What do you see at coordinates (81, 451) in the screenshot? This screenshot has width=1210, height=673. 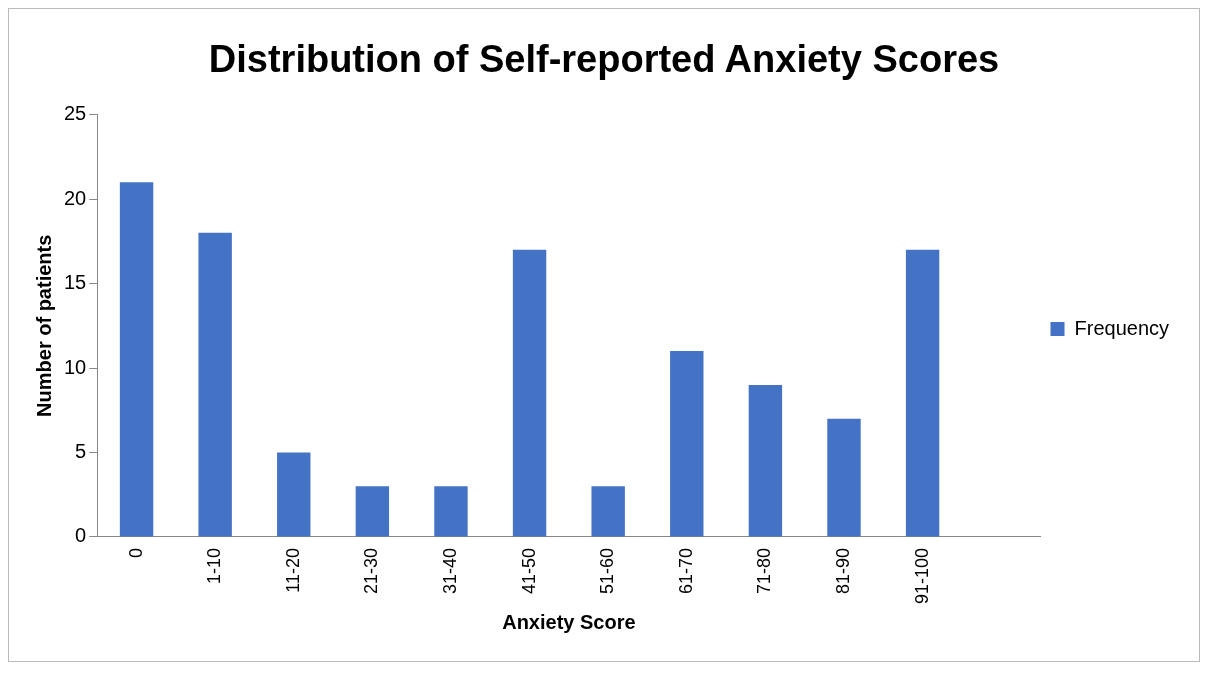 I see `y-tick-label: 5` at bounding box center [81, 451].